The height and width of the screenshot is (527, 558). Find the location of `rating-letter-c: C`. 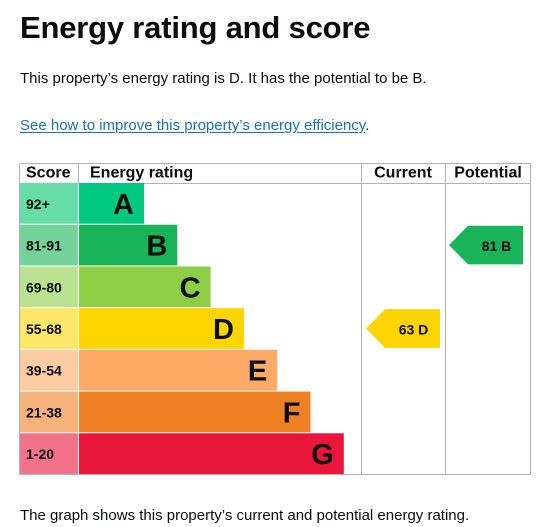

rating-letter-c: C is located at coordinates (190, 288).